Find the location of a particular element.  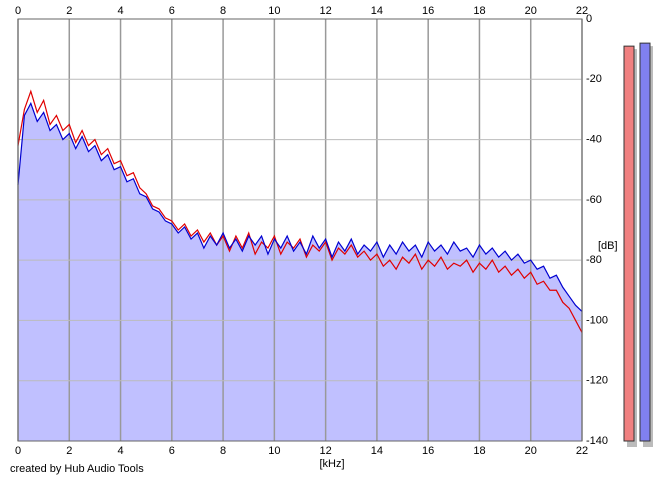

x-tick-label-top: 18 is located at coordinates (479, 11).